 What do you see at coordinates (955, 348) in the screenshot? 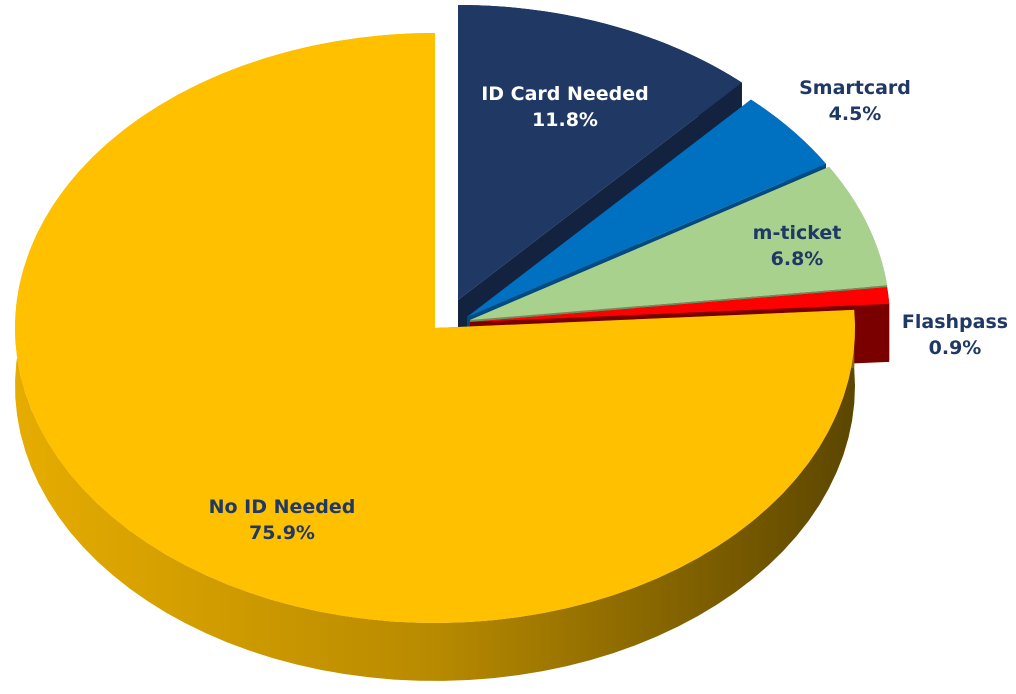
I see `slice-value-flashpass: 0.9%` at bounding box center [955, 348].